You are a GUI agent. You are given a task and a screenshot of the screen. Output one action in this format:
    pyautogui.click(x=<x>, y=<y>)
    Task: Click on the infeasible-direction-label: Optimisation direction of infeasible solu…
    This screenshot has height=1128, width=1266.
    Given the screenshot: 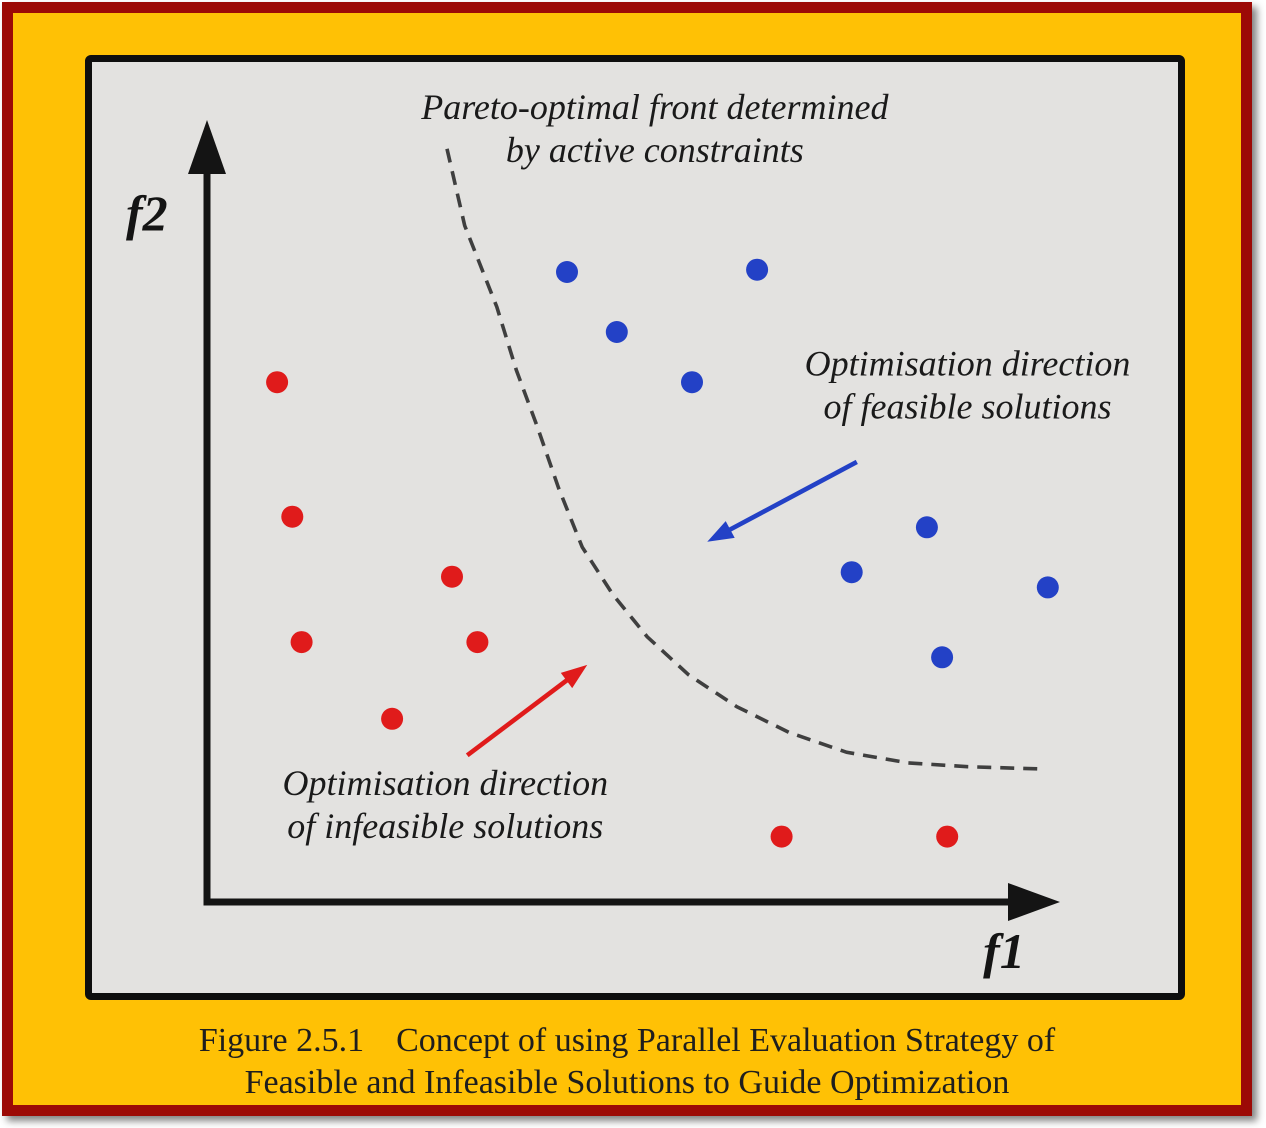 What is the action you would take?
    pyautogui.click(x=445, y=804)
    